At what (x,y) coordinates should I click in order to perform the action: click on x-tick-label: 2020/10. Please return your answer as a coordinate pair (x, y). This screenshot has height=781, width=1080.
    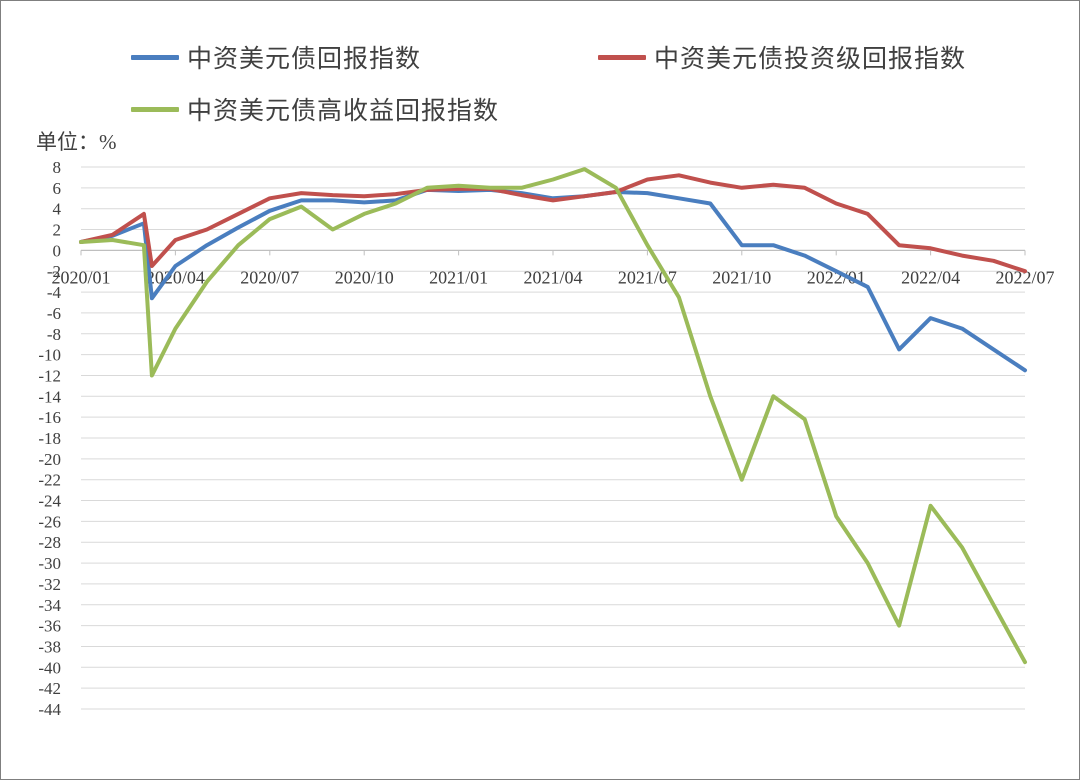
    Looking at the image, I should click on (364, 277).